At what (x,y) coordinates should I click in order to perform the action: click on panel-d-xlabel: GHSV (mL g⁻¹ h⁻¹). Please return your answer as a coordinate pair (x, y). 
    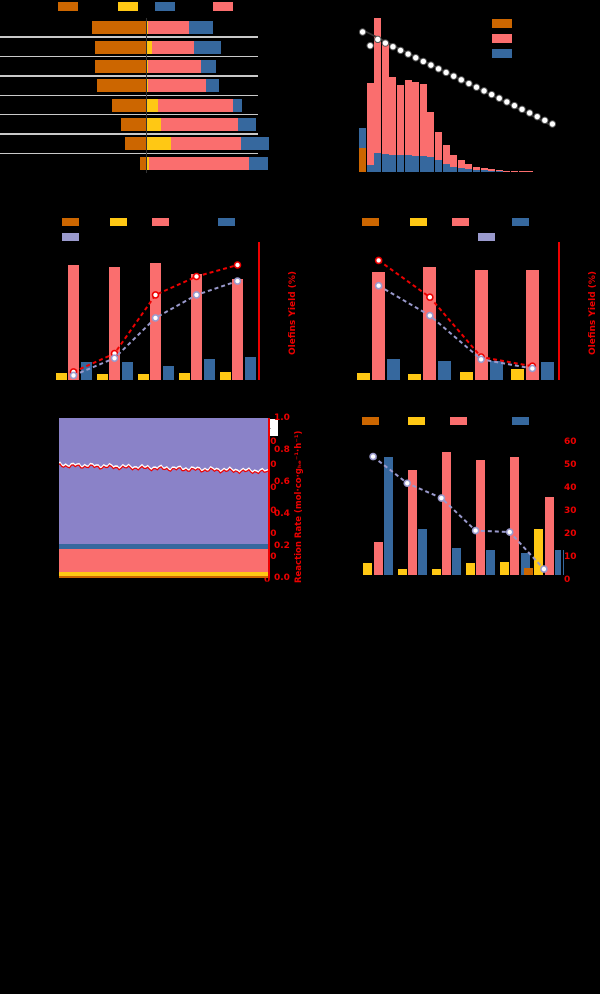
    Looking at the image, I should click on (455, 397).